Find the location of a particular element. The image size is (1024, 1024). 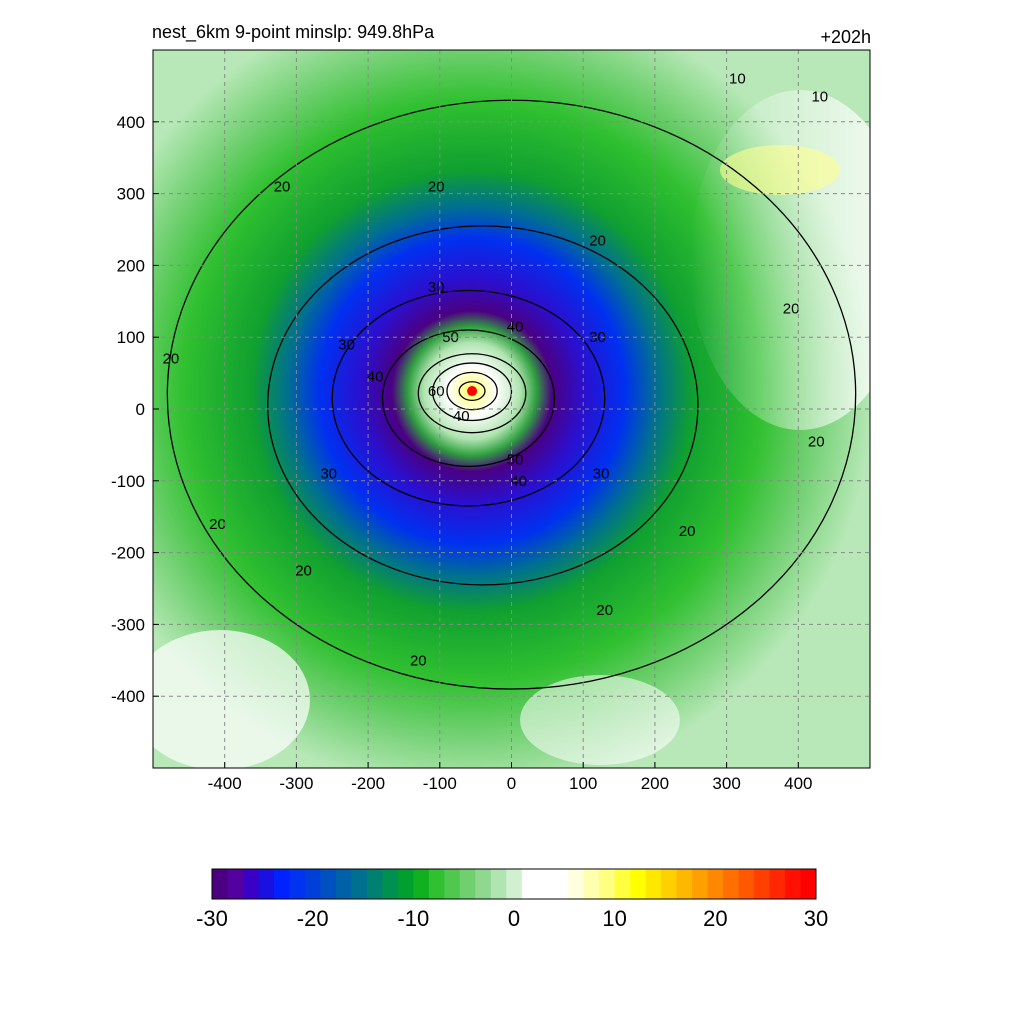

color-bar-tick-label: -30 is located at coordinates (212, 918).